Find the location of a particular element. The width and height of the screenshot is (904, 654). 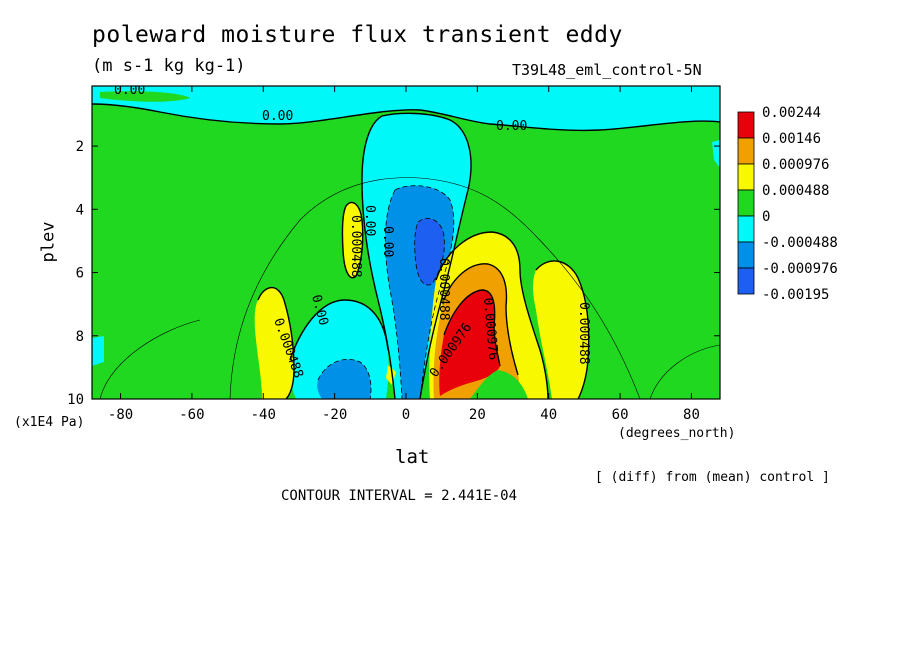

contour-yellow-north is located at coordinates (492, 315).